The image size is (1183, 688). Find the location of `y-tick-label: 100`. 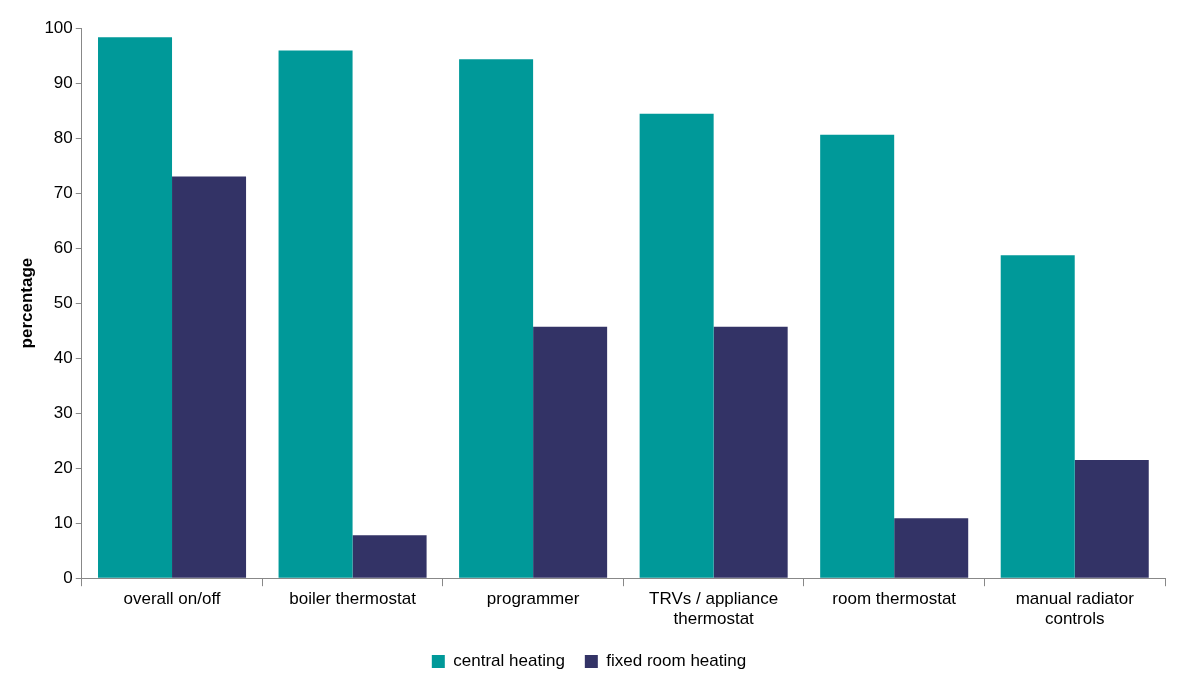

y-tick-label: 100 is located at coordinates (58, 27).